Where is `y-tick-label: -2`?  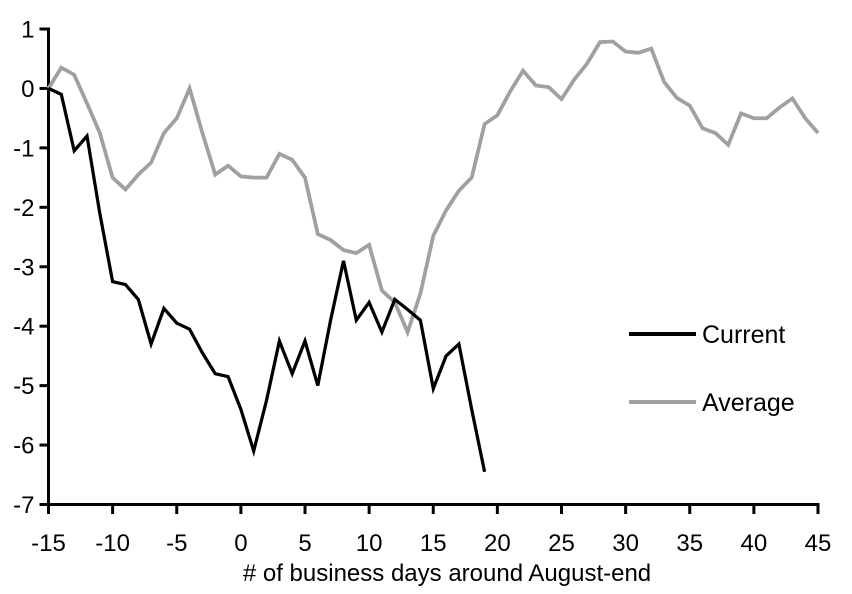 y-tick-label: -2 is located at coordinates (23, 208).